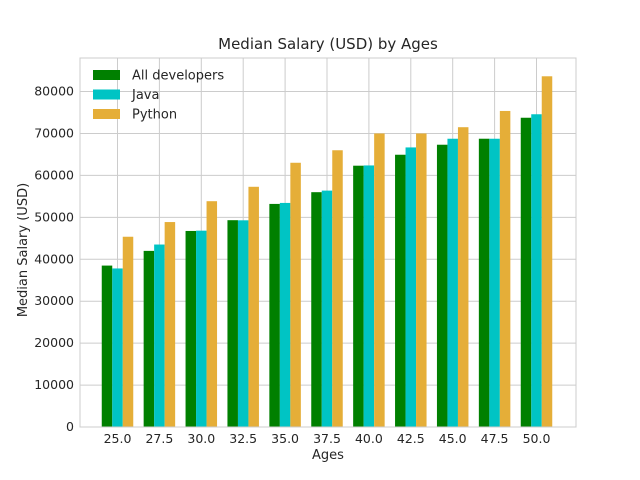  I want to click on x-tick-label: 45.0, so click(453, 438).